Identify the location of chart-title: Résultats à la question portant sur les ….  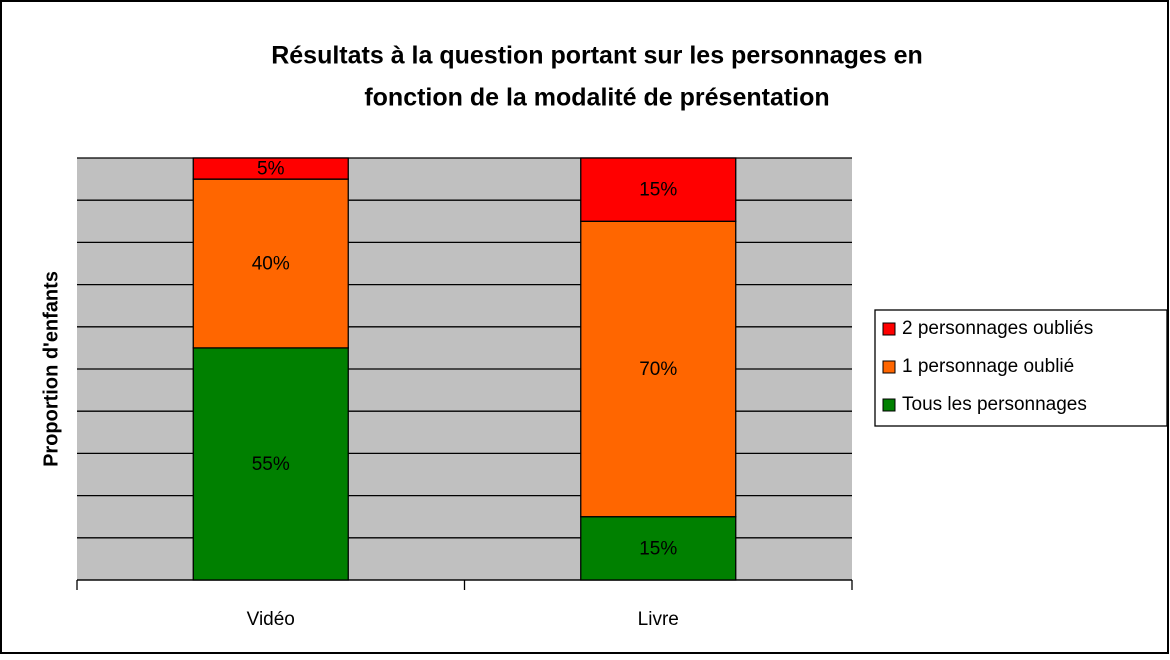
(597, 56).